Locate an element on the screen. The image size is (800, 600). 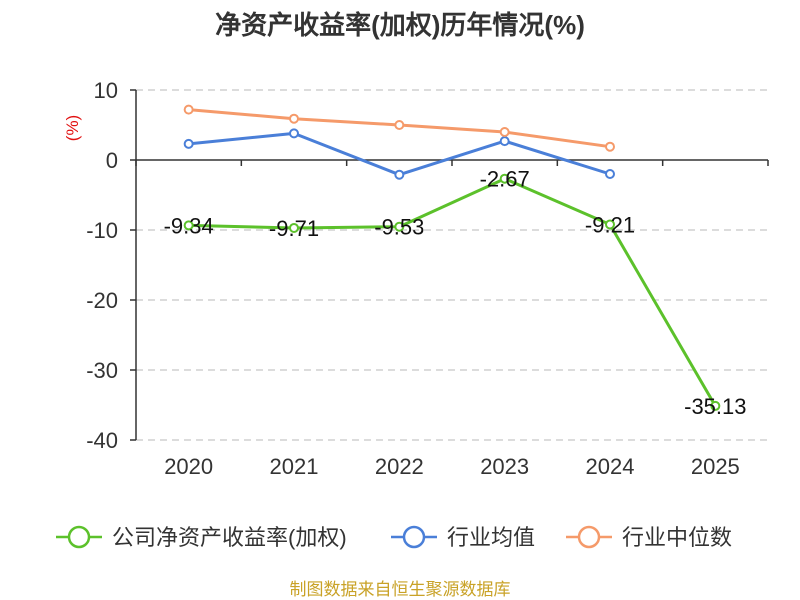
series-line-industry-mean is located at coordinates (399, 154).